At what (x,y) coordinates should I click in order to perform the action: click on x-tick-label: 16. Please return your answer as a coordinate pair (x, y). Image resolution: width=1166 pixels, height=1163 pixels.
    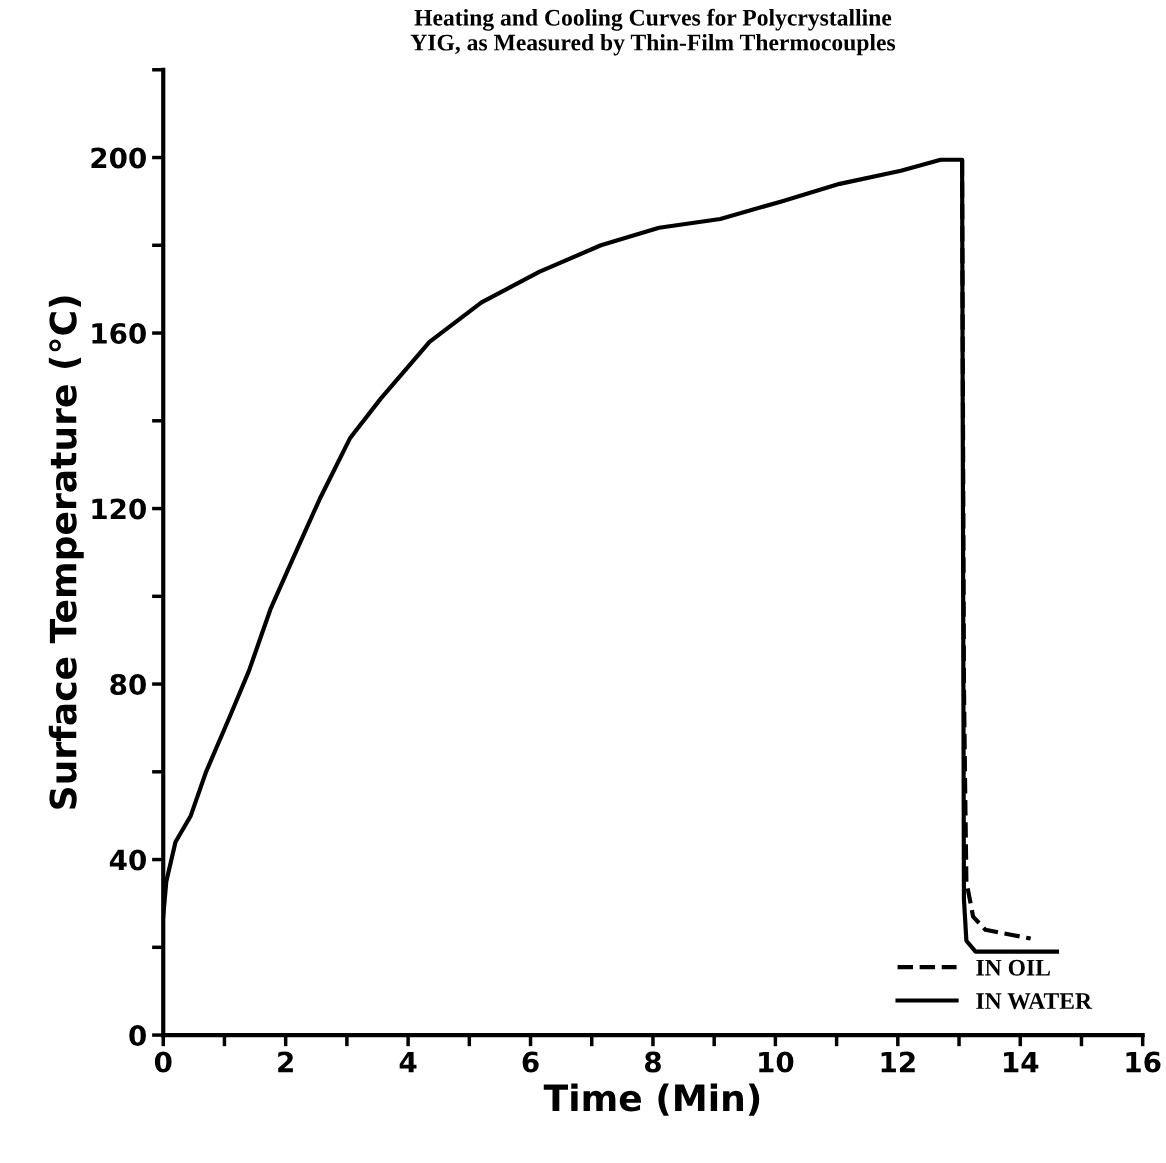
    Looking at the image, I should click on (1143, 1062).